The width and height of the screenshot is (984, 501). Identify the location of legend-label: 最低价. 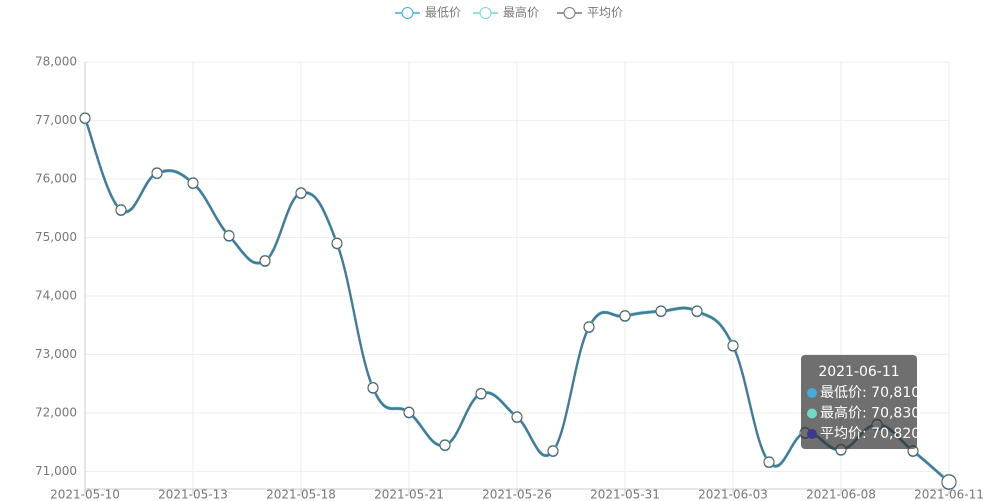
(443, 13).